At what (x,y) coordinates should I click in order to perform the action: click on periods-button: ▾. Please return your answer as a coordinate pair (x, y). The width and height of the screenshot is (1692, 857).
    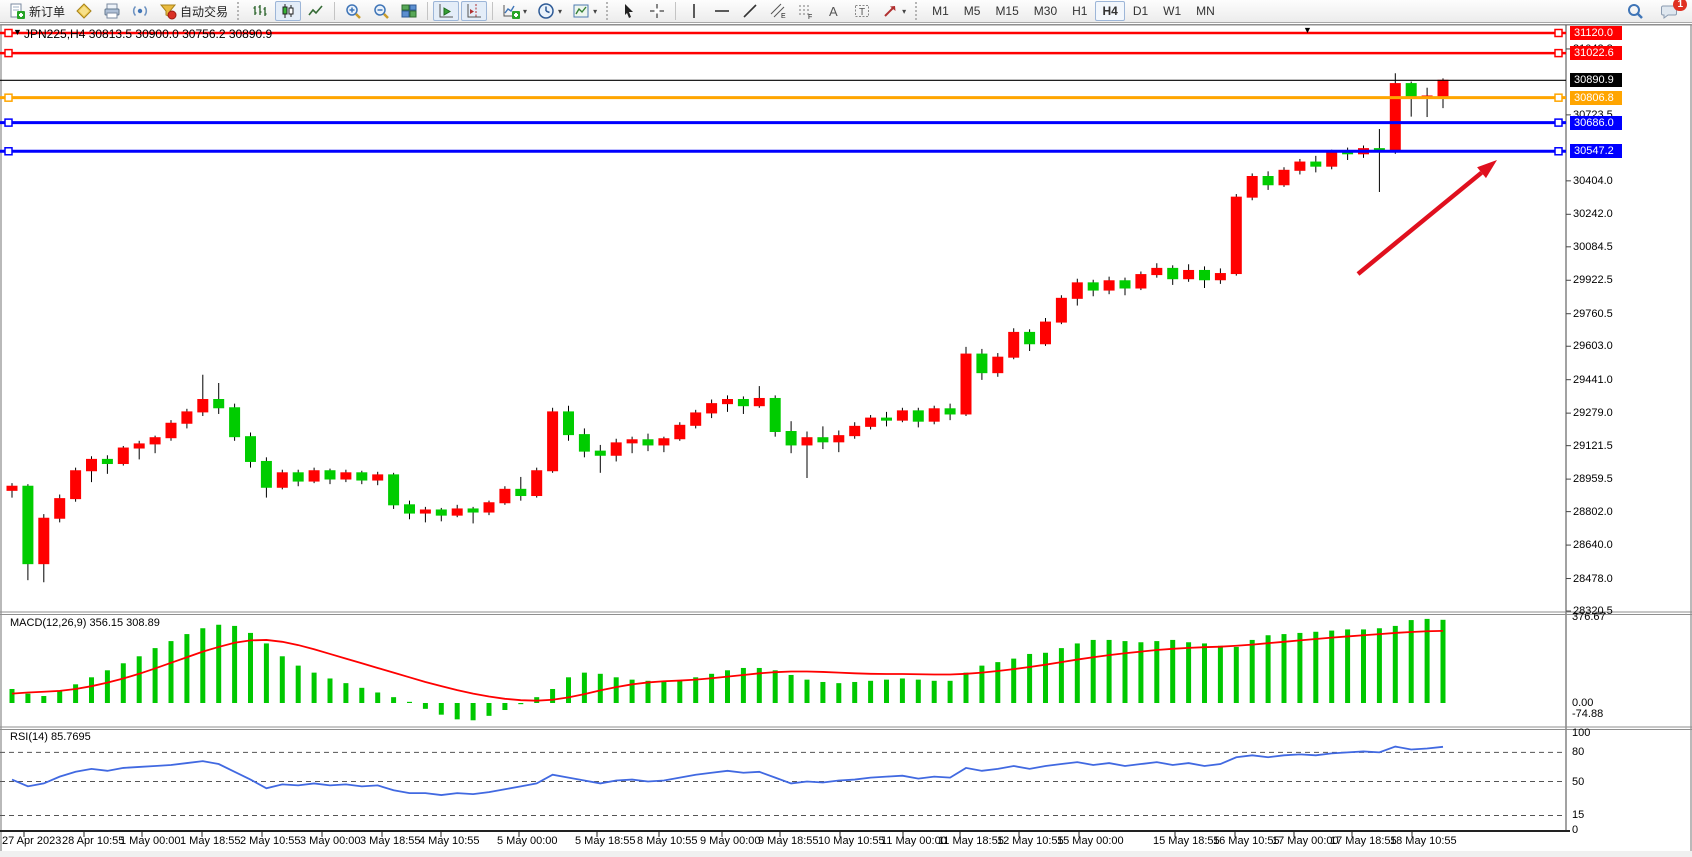
    Looking at the image, I should click on (549, 11).